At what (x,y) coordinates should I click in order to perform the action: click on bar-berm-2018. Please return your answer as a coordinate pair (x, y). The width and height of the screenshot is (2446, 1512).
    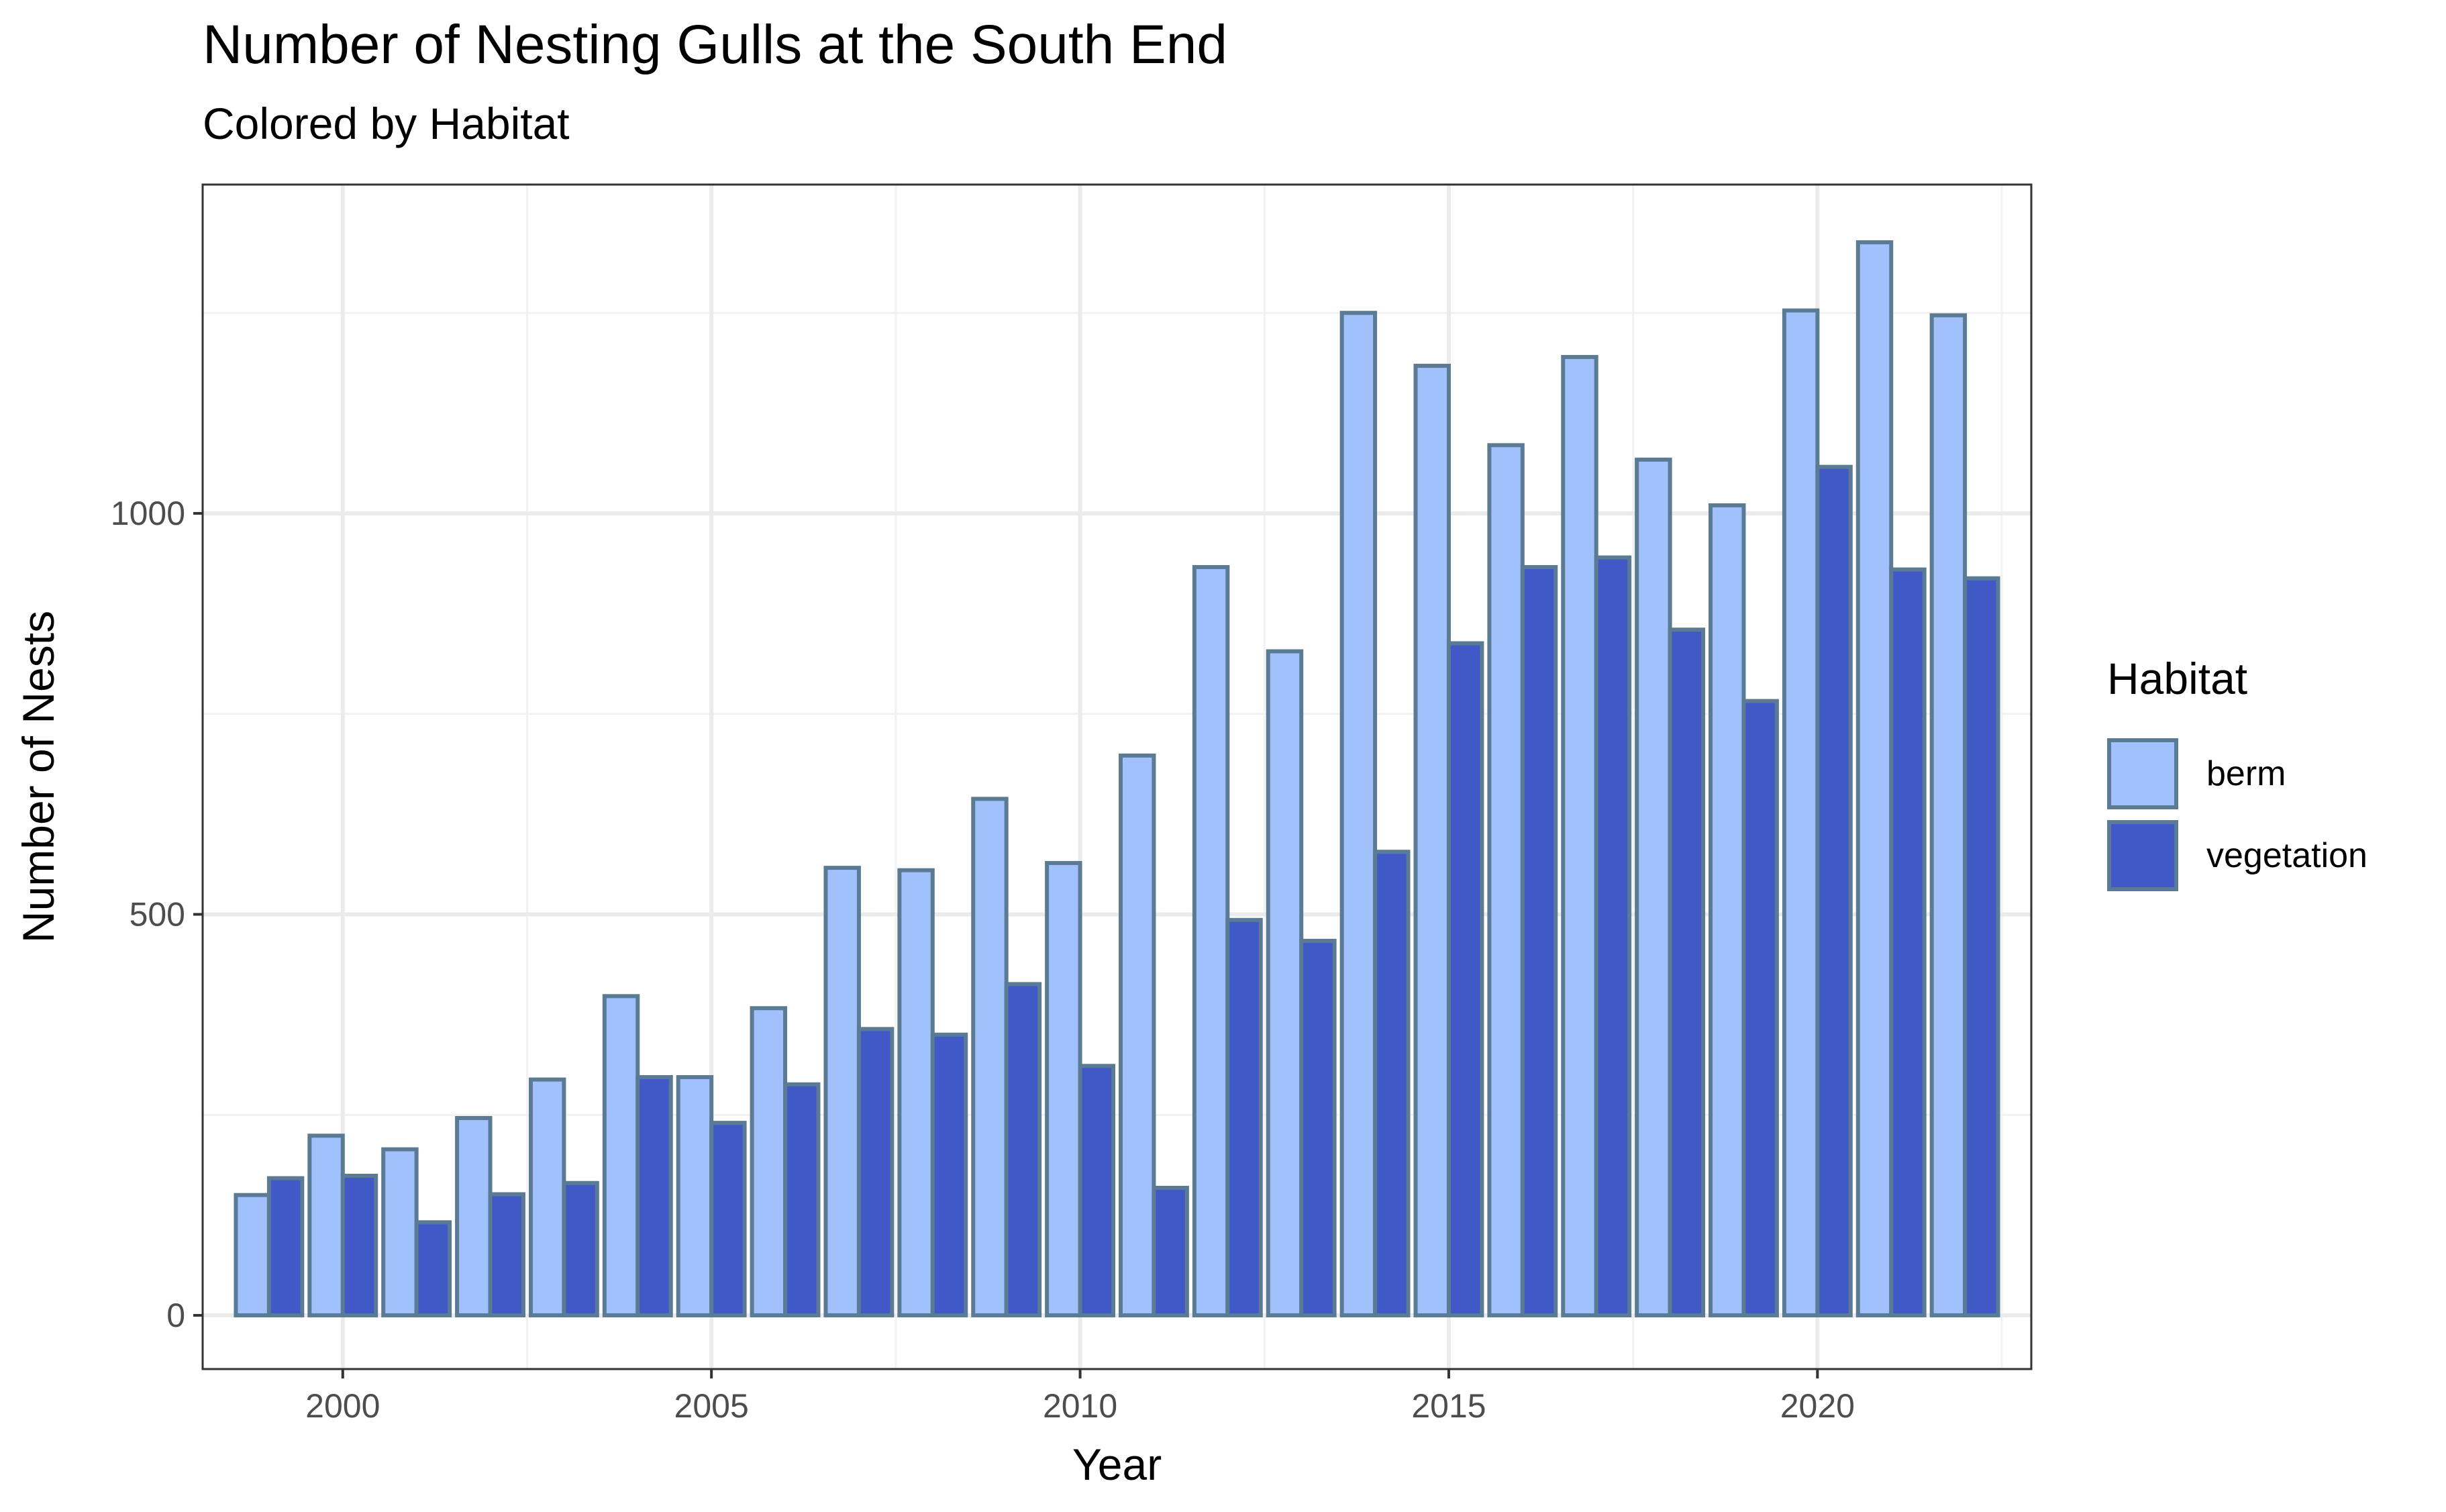
    Looking at the image, I should click on (1653, 887).